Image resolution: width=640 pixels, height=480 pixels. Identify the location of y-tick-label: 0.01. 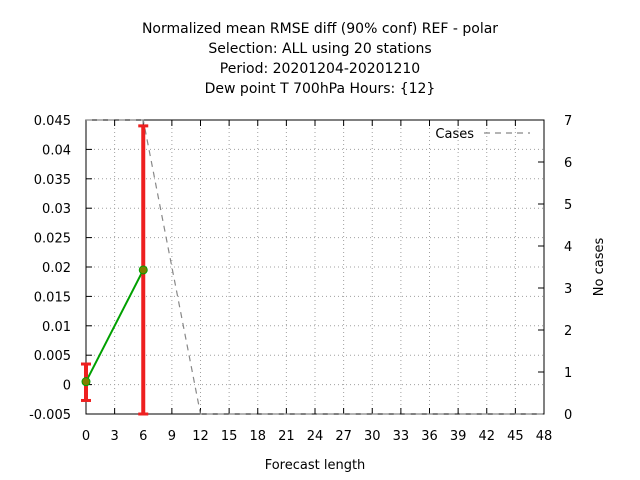
(56, 327).